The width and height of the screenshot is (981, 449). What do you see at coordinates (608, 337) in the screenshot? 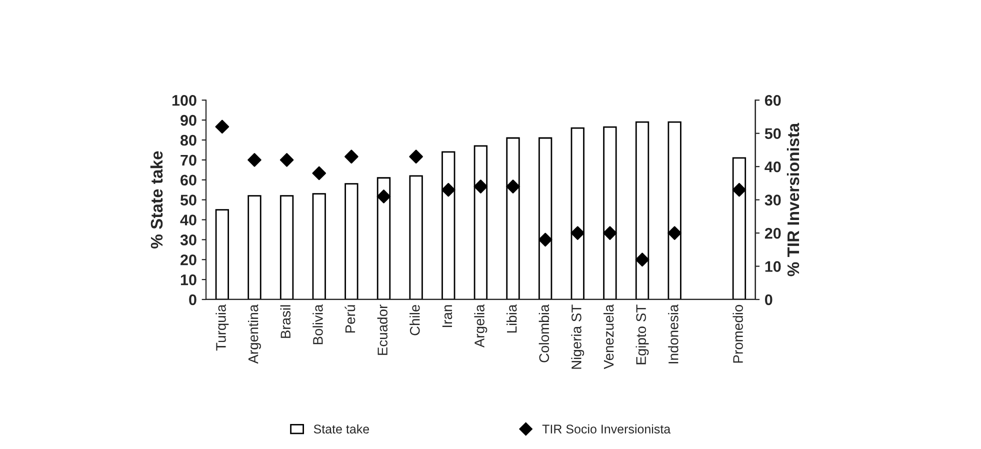
I see `x-tick-label: Venezuela` at bounding box center [608, 337].